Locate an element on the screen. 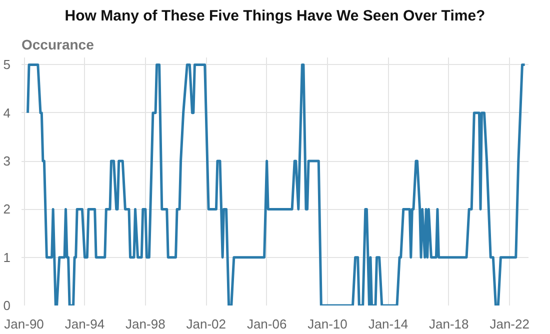 Image resolution: width=550 pixels, height=334 pixels. x-tick-label: Jan-22 is located at coordinates (510, 324).